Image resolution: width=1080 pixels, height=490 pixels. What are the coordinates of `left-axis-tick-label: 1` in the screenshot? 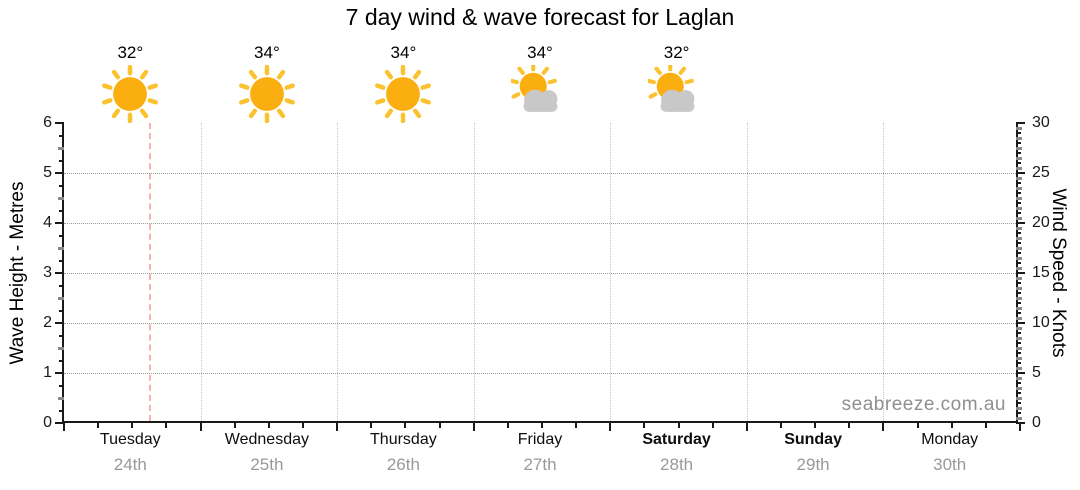 It's located at (47, 372).